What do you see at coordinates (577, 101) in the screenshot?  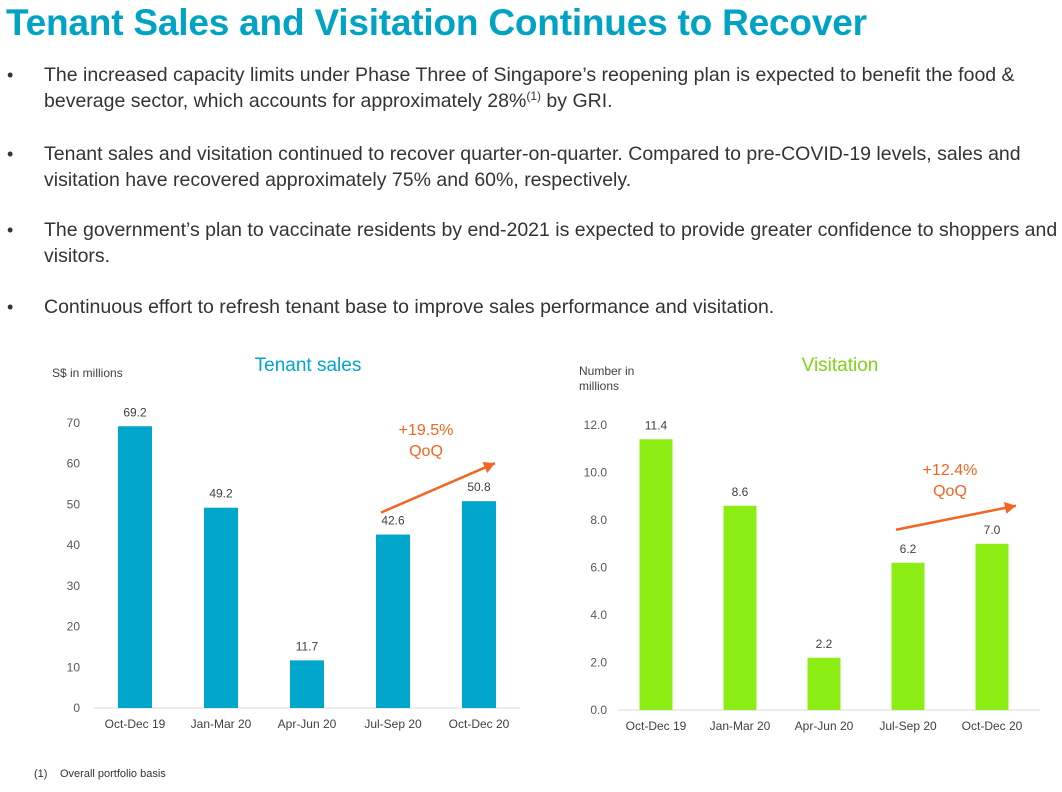 I see `bullet-text-end: by GRI.` at bounding box center [577, 101].